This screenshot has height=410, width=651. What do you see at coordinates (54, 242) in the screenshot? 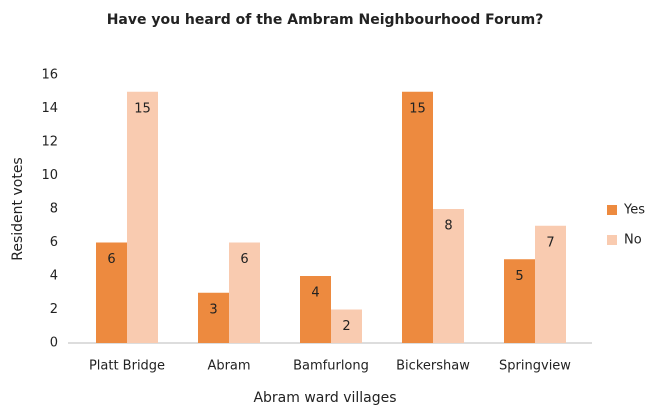
I see `y-tick-label: 6` at bounding box center [54, 242].